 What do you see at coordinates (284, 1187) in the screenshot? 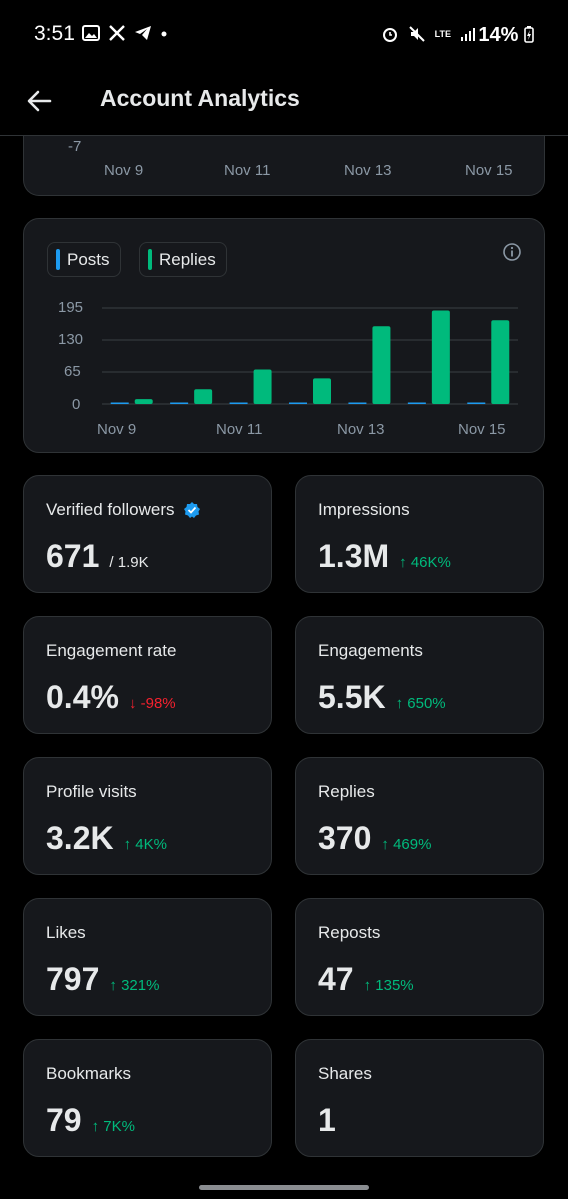
I see `home-indicator` at bounding box center [284, 1187].